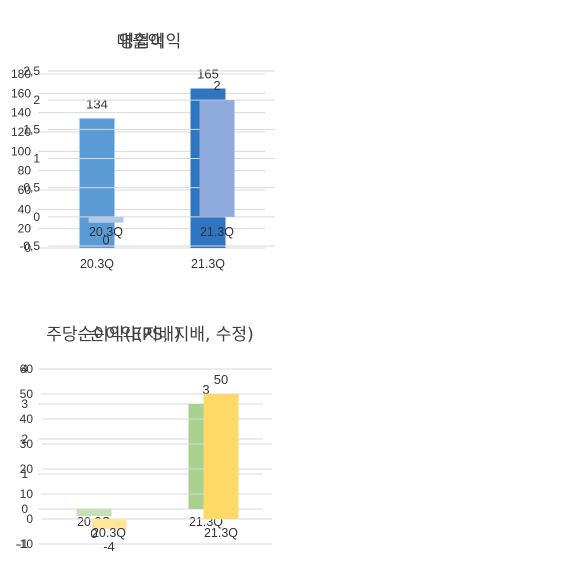 The height and width of the screenshot is (575, 579). I want to click on y-tick-label: 3, so click(24, 404).